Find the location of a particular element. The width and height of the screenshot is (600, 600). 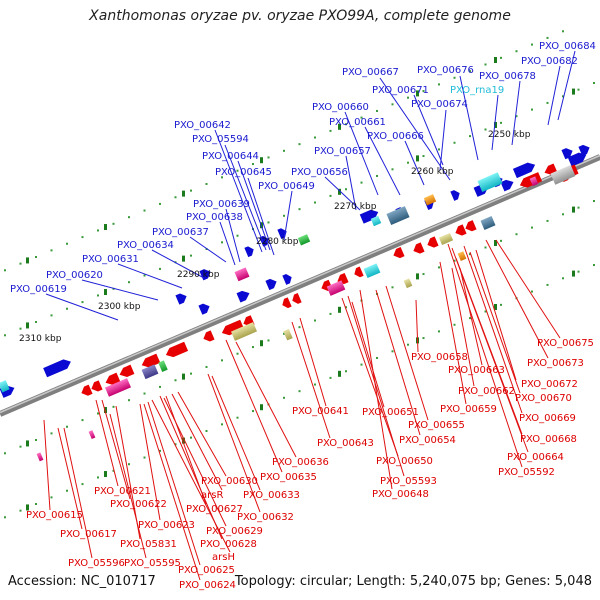

gene-label: PXO_00637 is located at coordinates (180, 232).